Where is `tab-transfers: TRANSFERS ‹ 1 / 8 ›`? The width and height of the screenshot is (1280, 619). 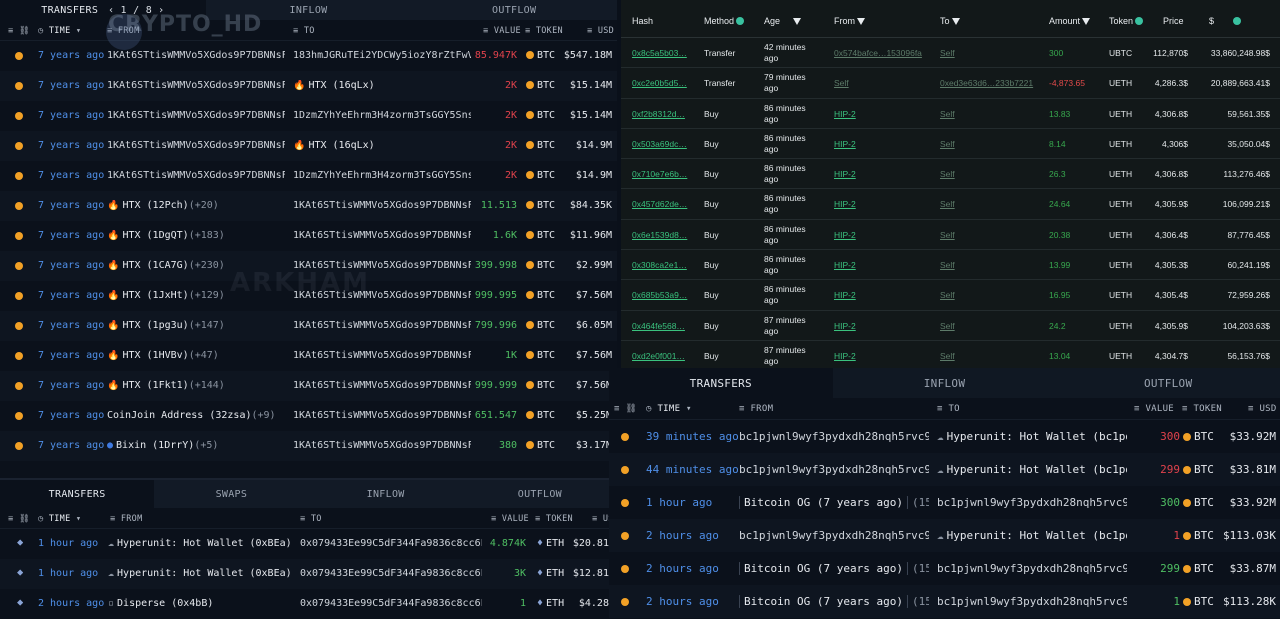
tab-transfers: TRANSFERS ‹ 1 / 8 › is located at coordinates (103, 10).